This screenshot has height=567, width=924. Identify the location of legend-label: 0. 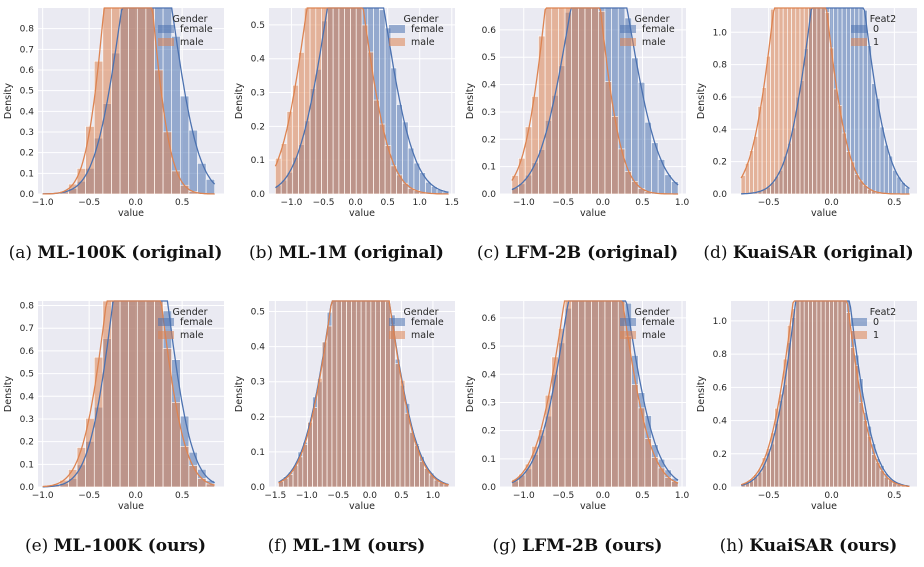
(876, 322).